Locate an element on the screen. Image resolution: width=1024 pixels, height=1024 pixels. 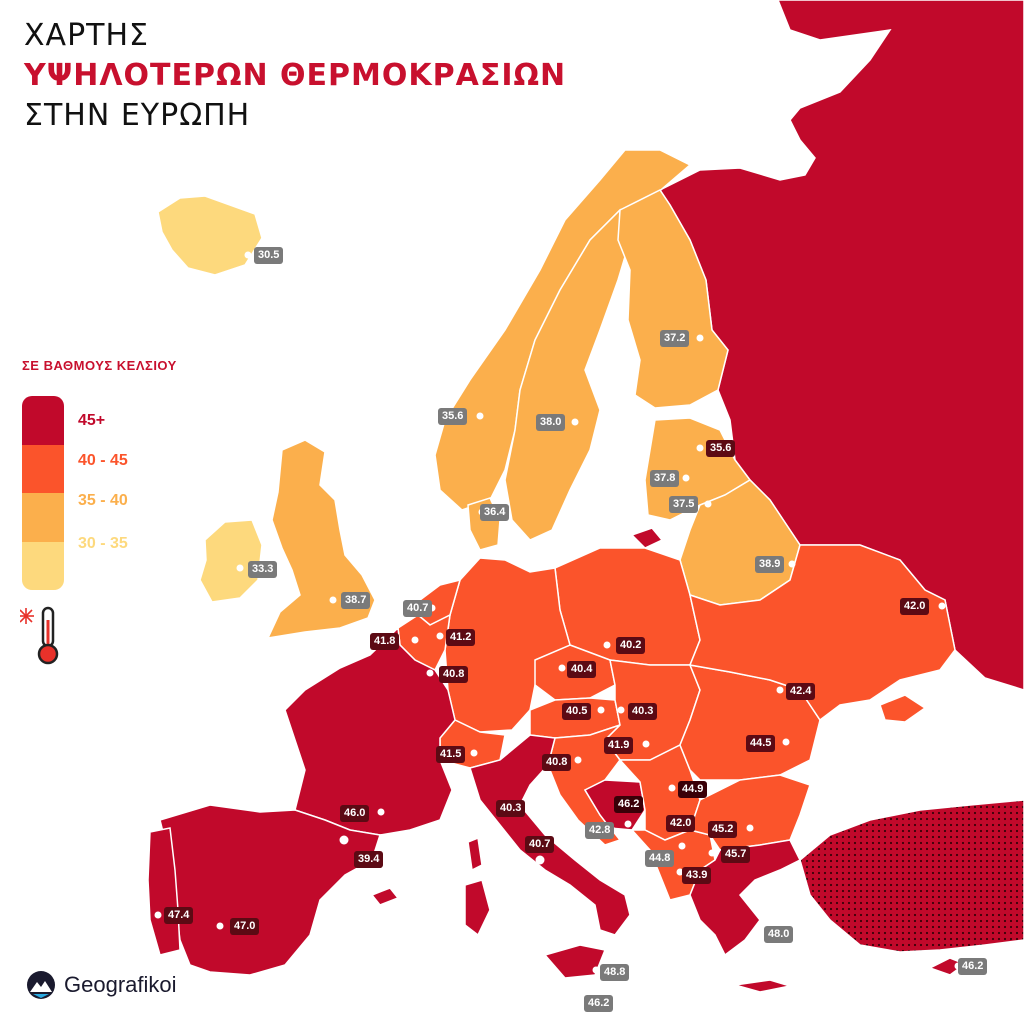
city-label: 47.4 is located at coordinates (179, 915).